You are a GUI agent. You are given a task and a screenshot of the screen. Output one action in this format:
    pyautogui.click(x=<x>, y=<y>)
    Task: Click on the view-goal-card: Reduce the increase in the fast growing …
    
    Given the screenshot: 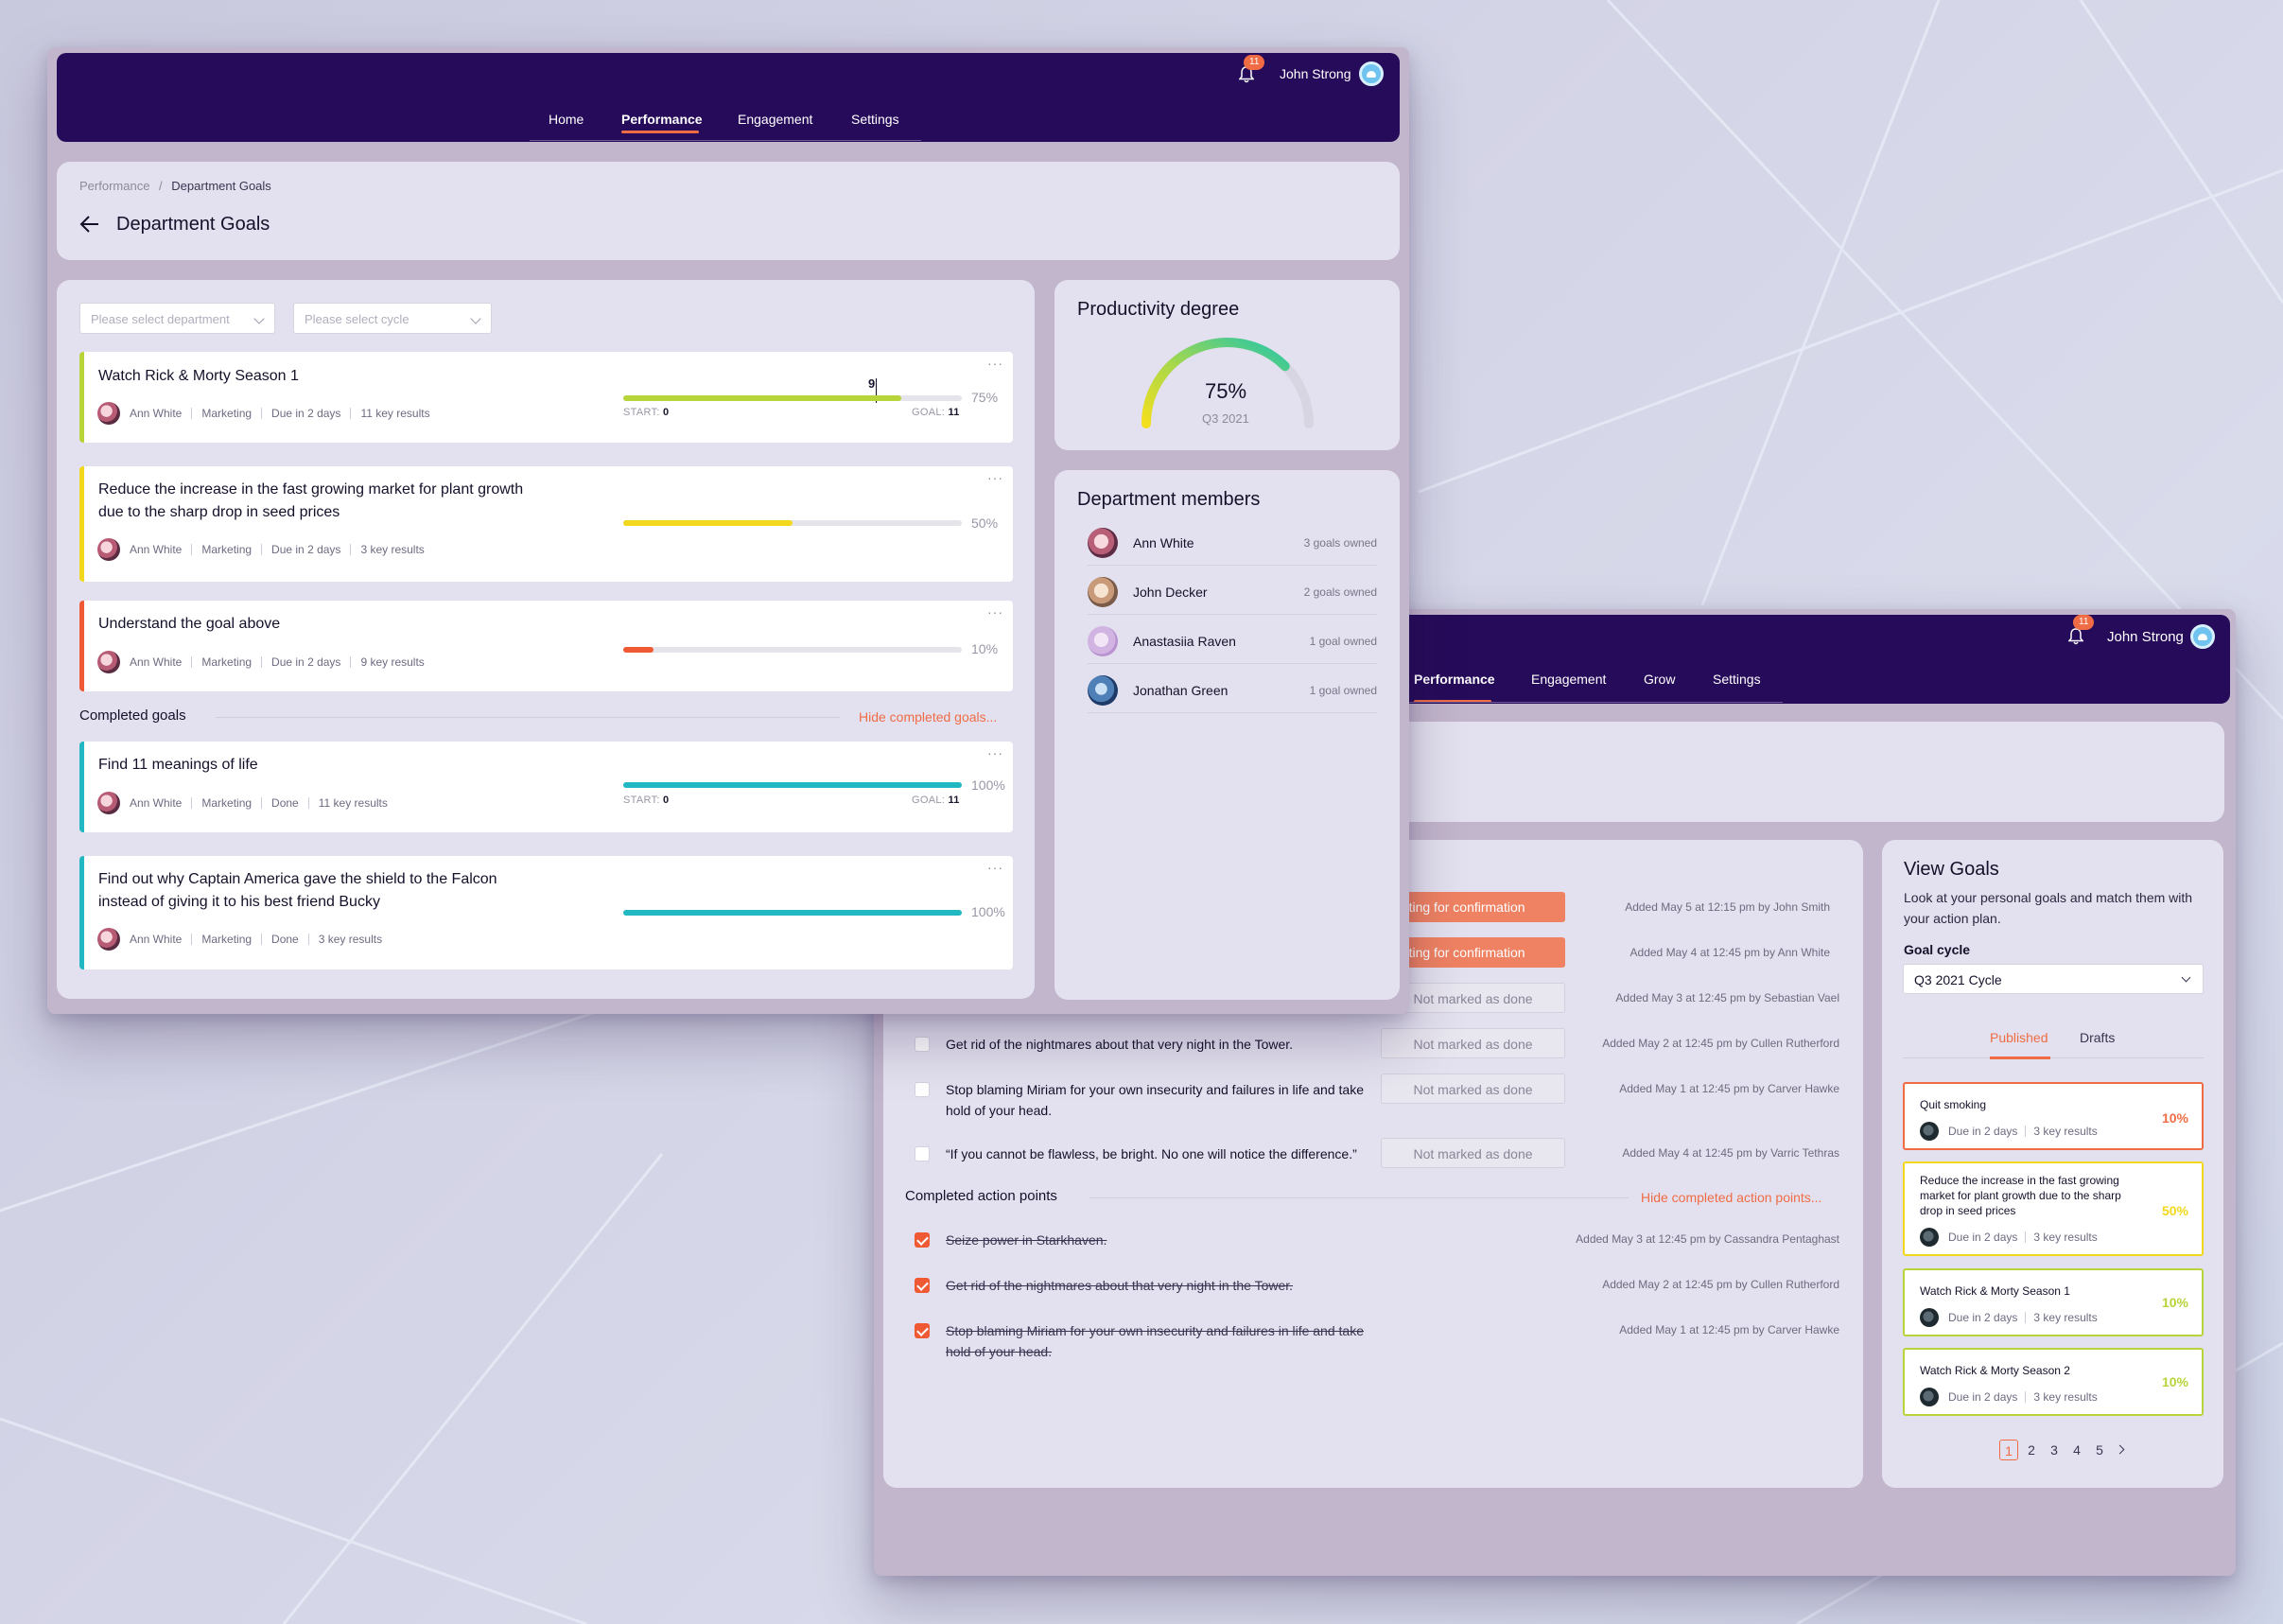 What is the action you would take?
    pyautogui.click(x=2053, y=1208)
    